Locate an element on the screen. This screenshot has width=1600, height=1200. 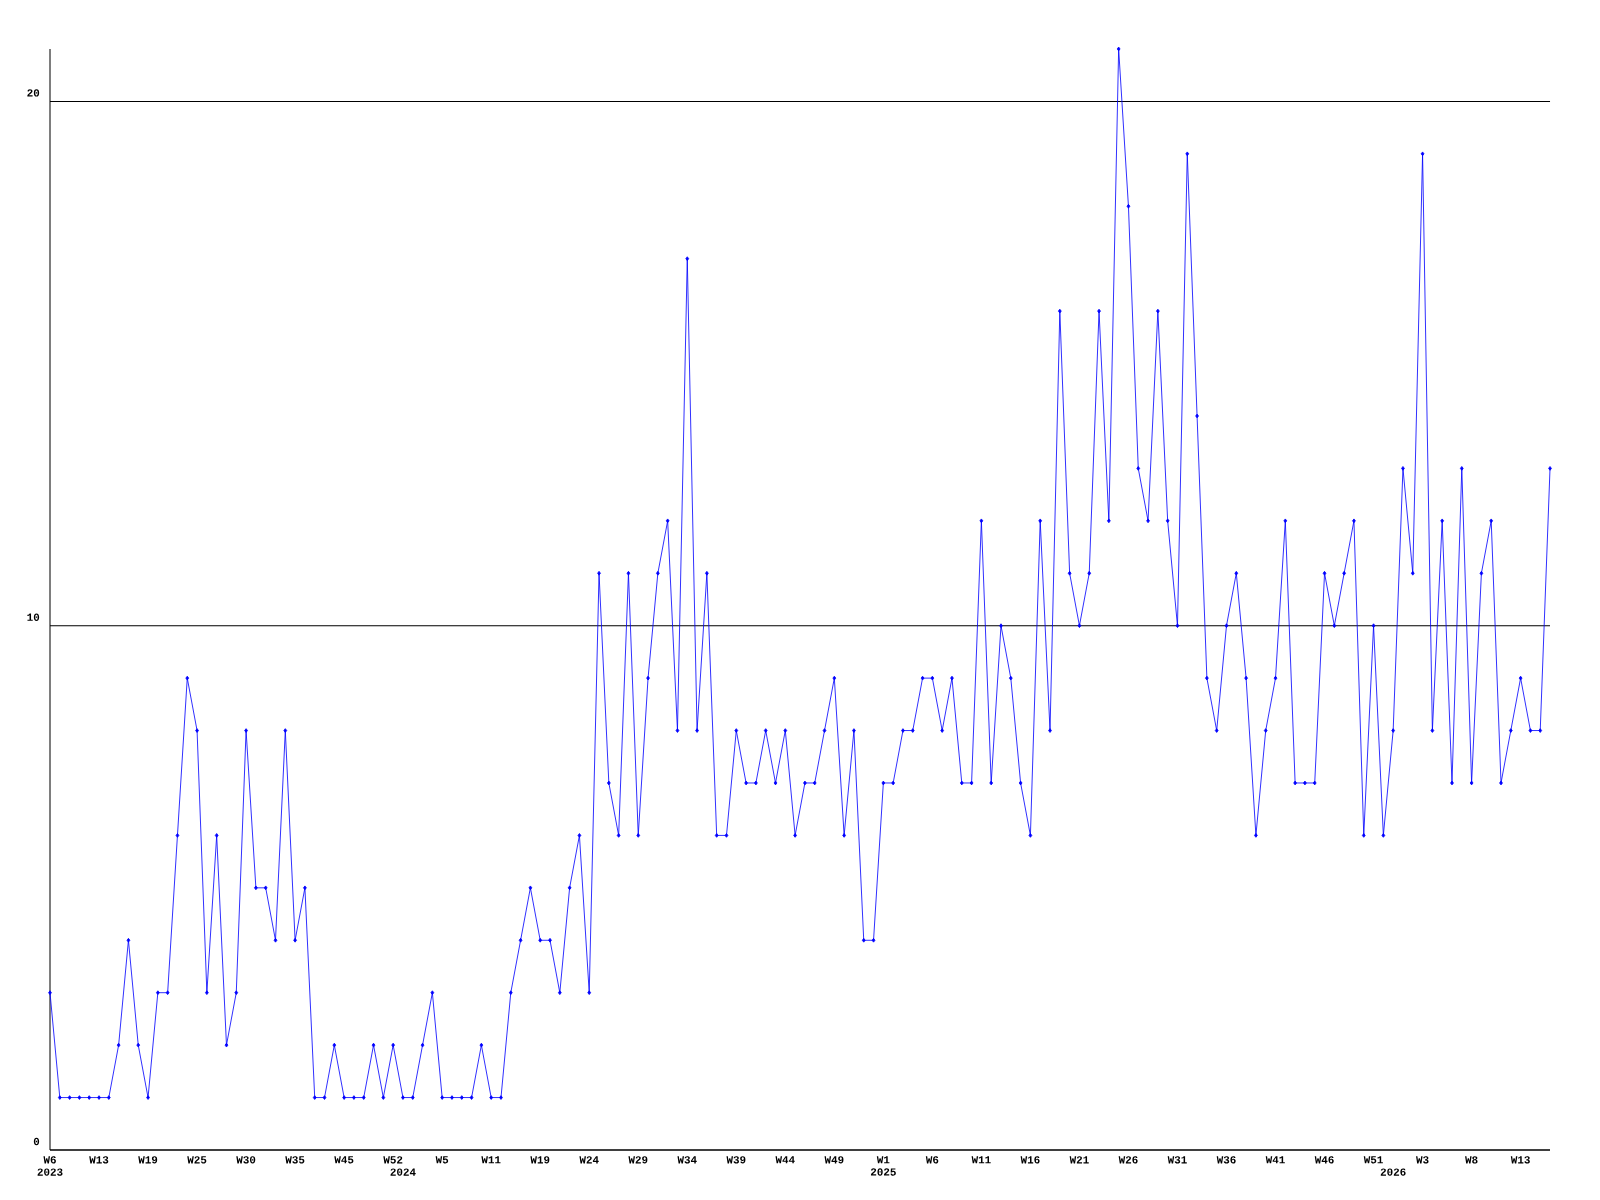
y-tick-label: 0 is located at coordinates (36, 1141).